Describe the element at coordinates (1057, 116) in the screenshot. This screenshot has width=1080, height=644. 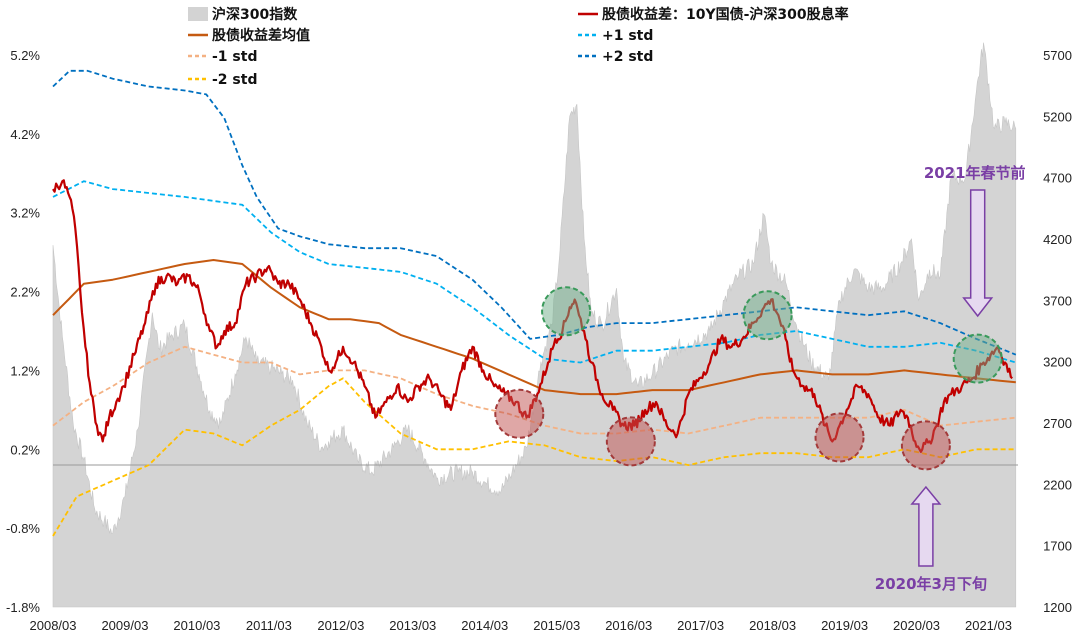
I see `y-right-tick-label: 5200` at that location.